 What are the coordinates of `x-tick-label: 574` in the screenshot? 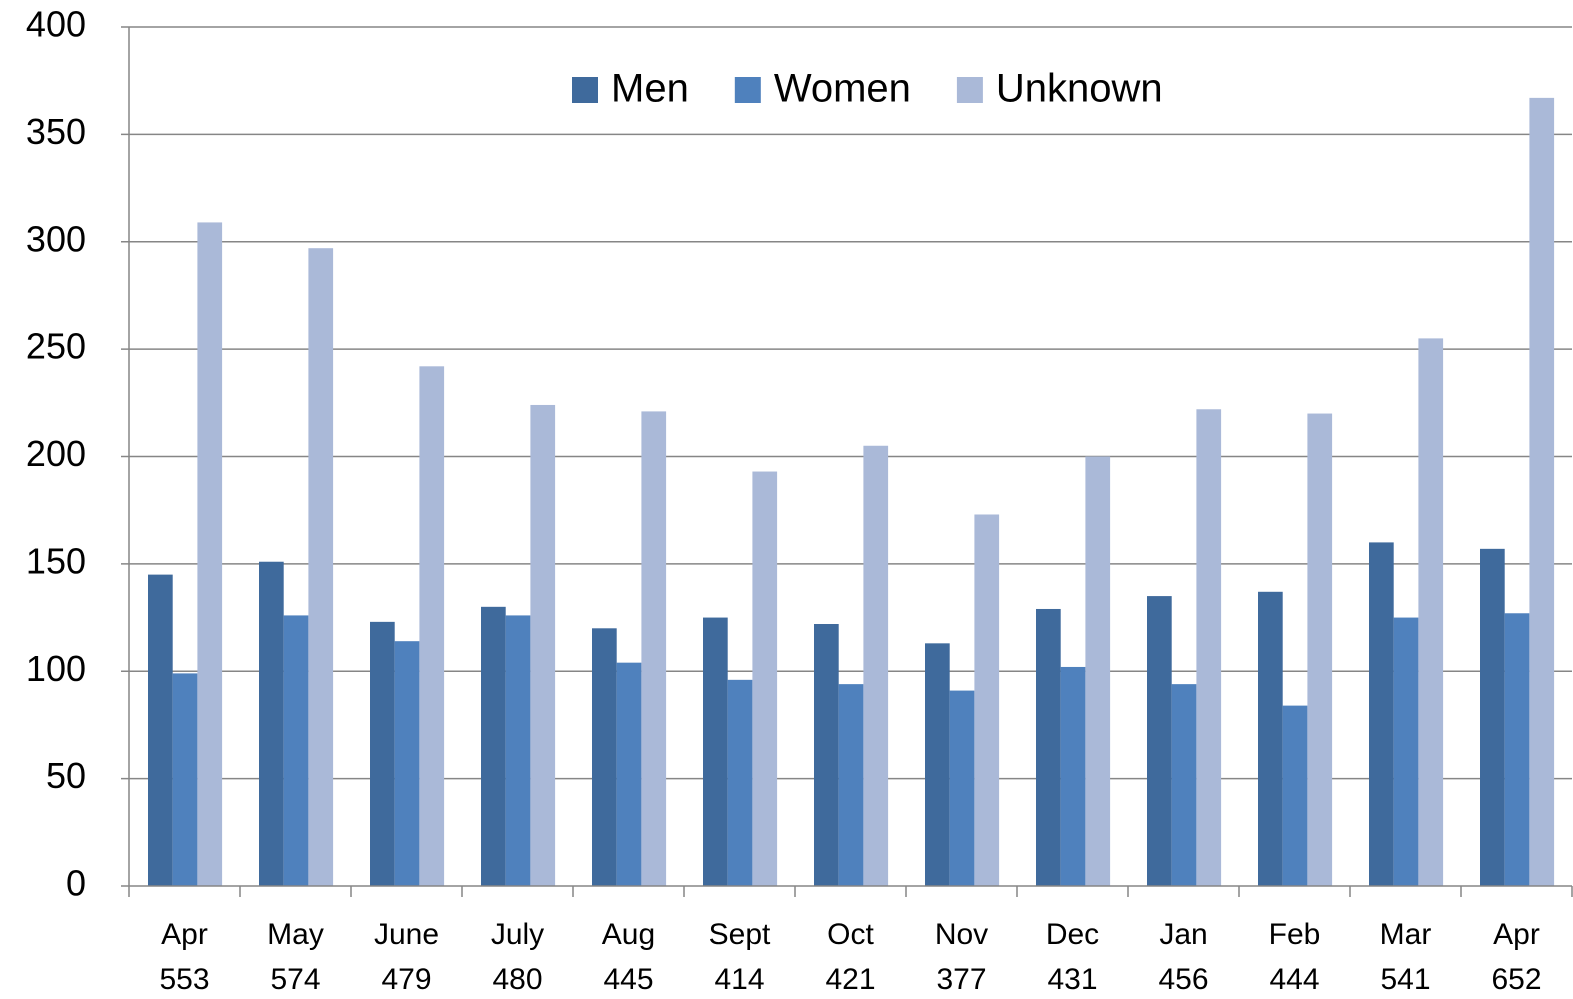 It's located at (295, 979).